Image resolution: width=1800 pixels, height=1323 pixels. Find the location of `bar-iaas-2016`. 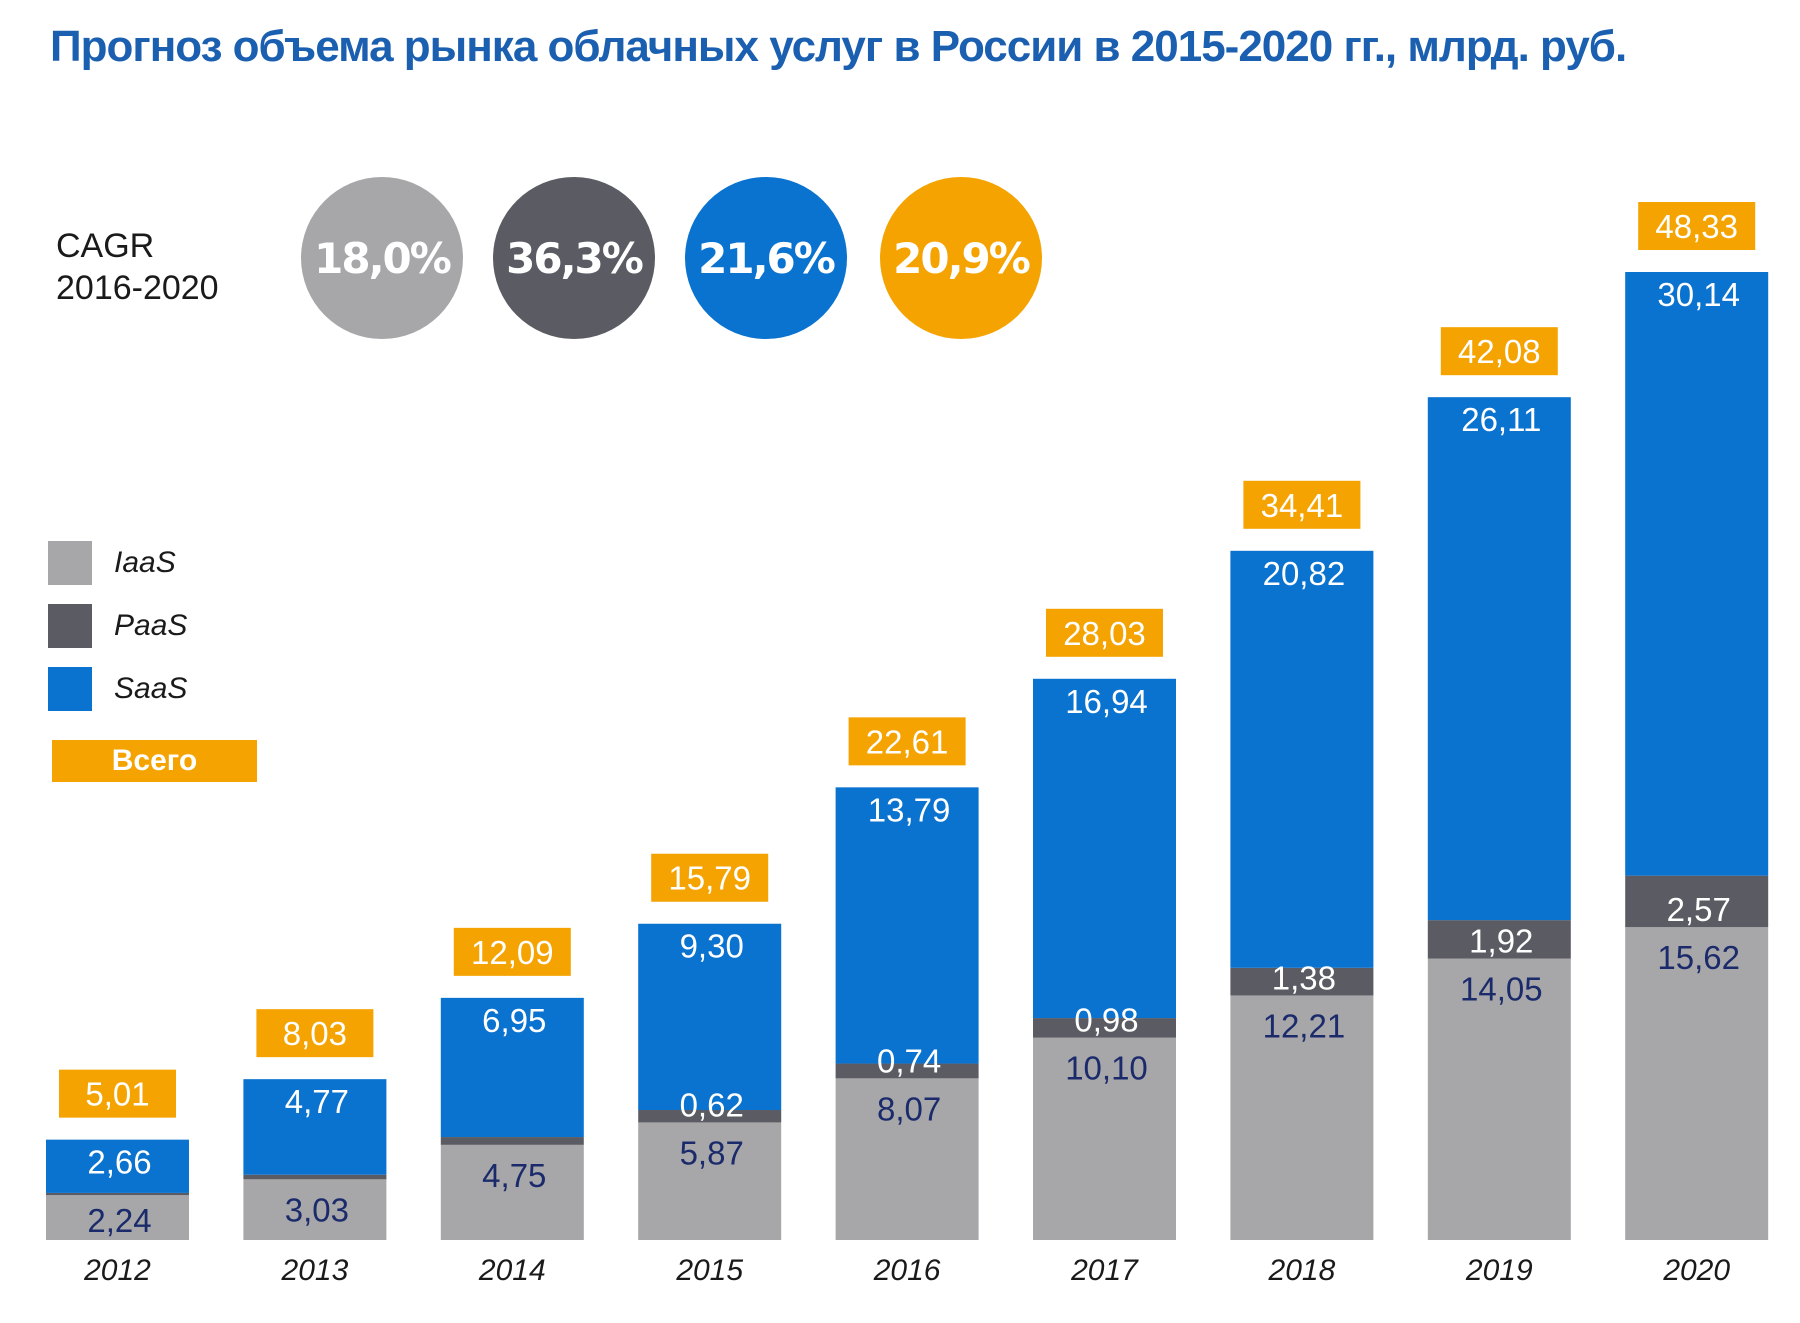

bar-iaas-2016 is located at coordinates (907, 1159).